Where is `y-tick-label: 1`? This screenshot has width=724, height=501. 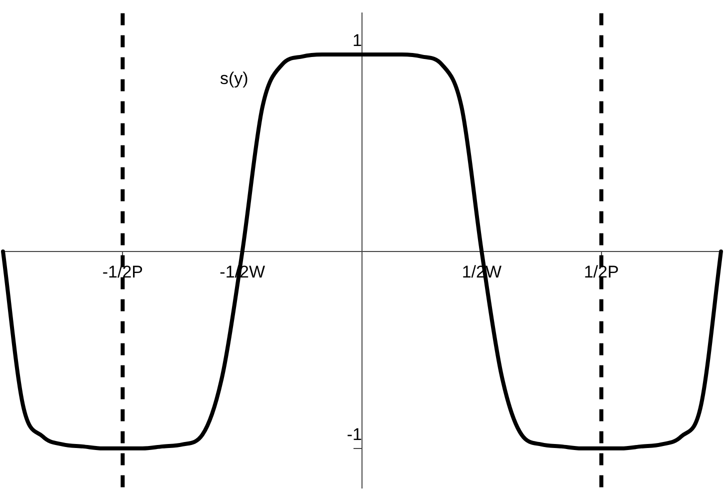
y-tick-label: 1 is located at coordinates (357, 40).